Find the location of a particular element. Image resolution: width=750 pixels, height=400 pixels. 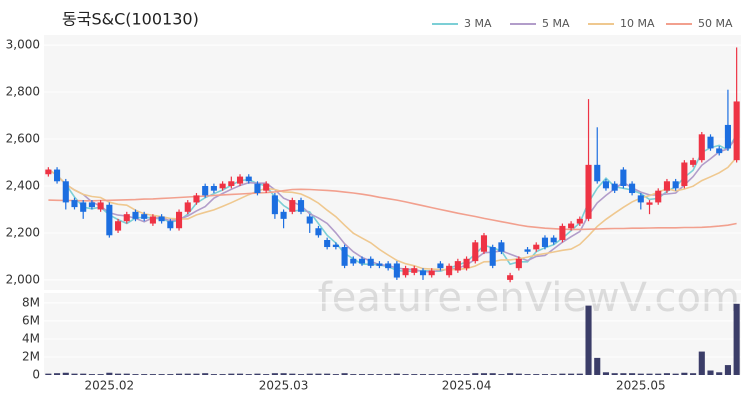

y-tick-label: 2M is located at coordinates (31, 356).